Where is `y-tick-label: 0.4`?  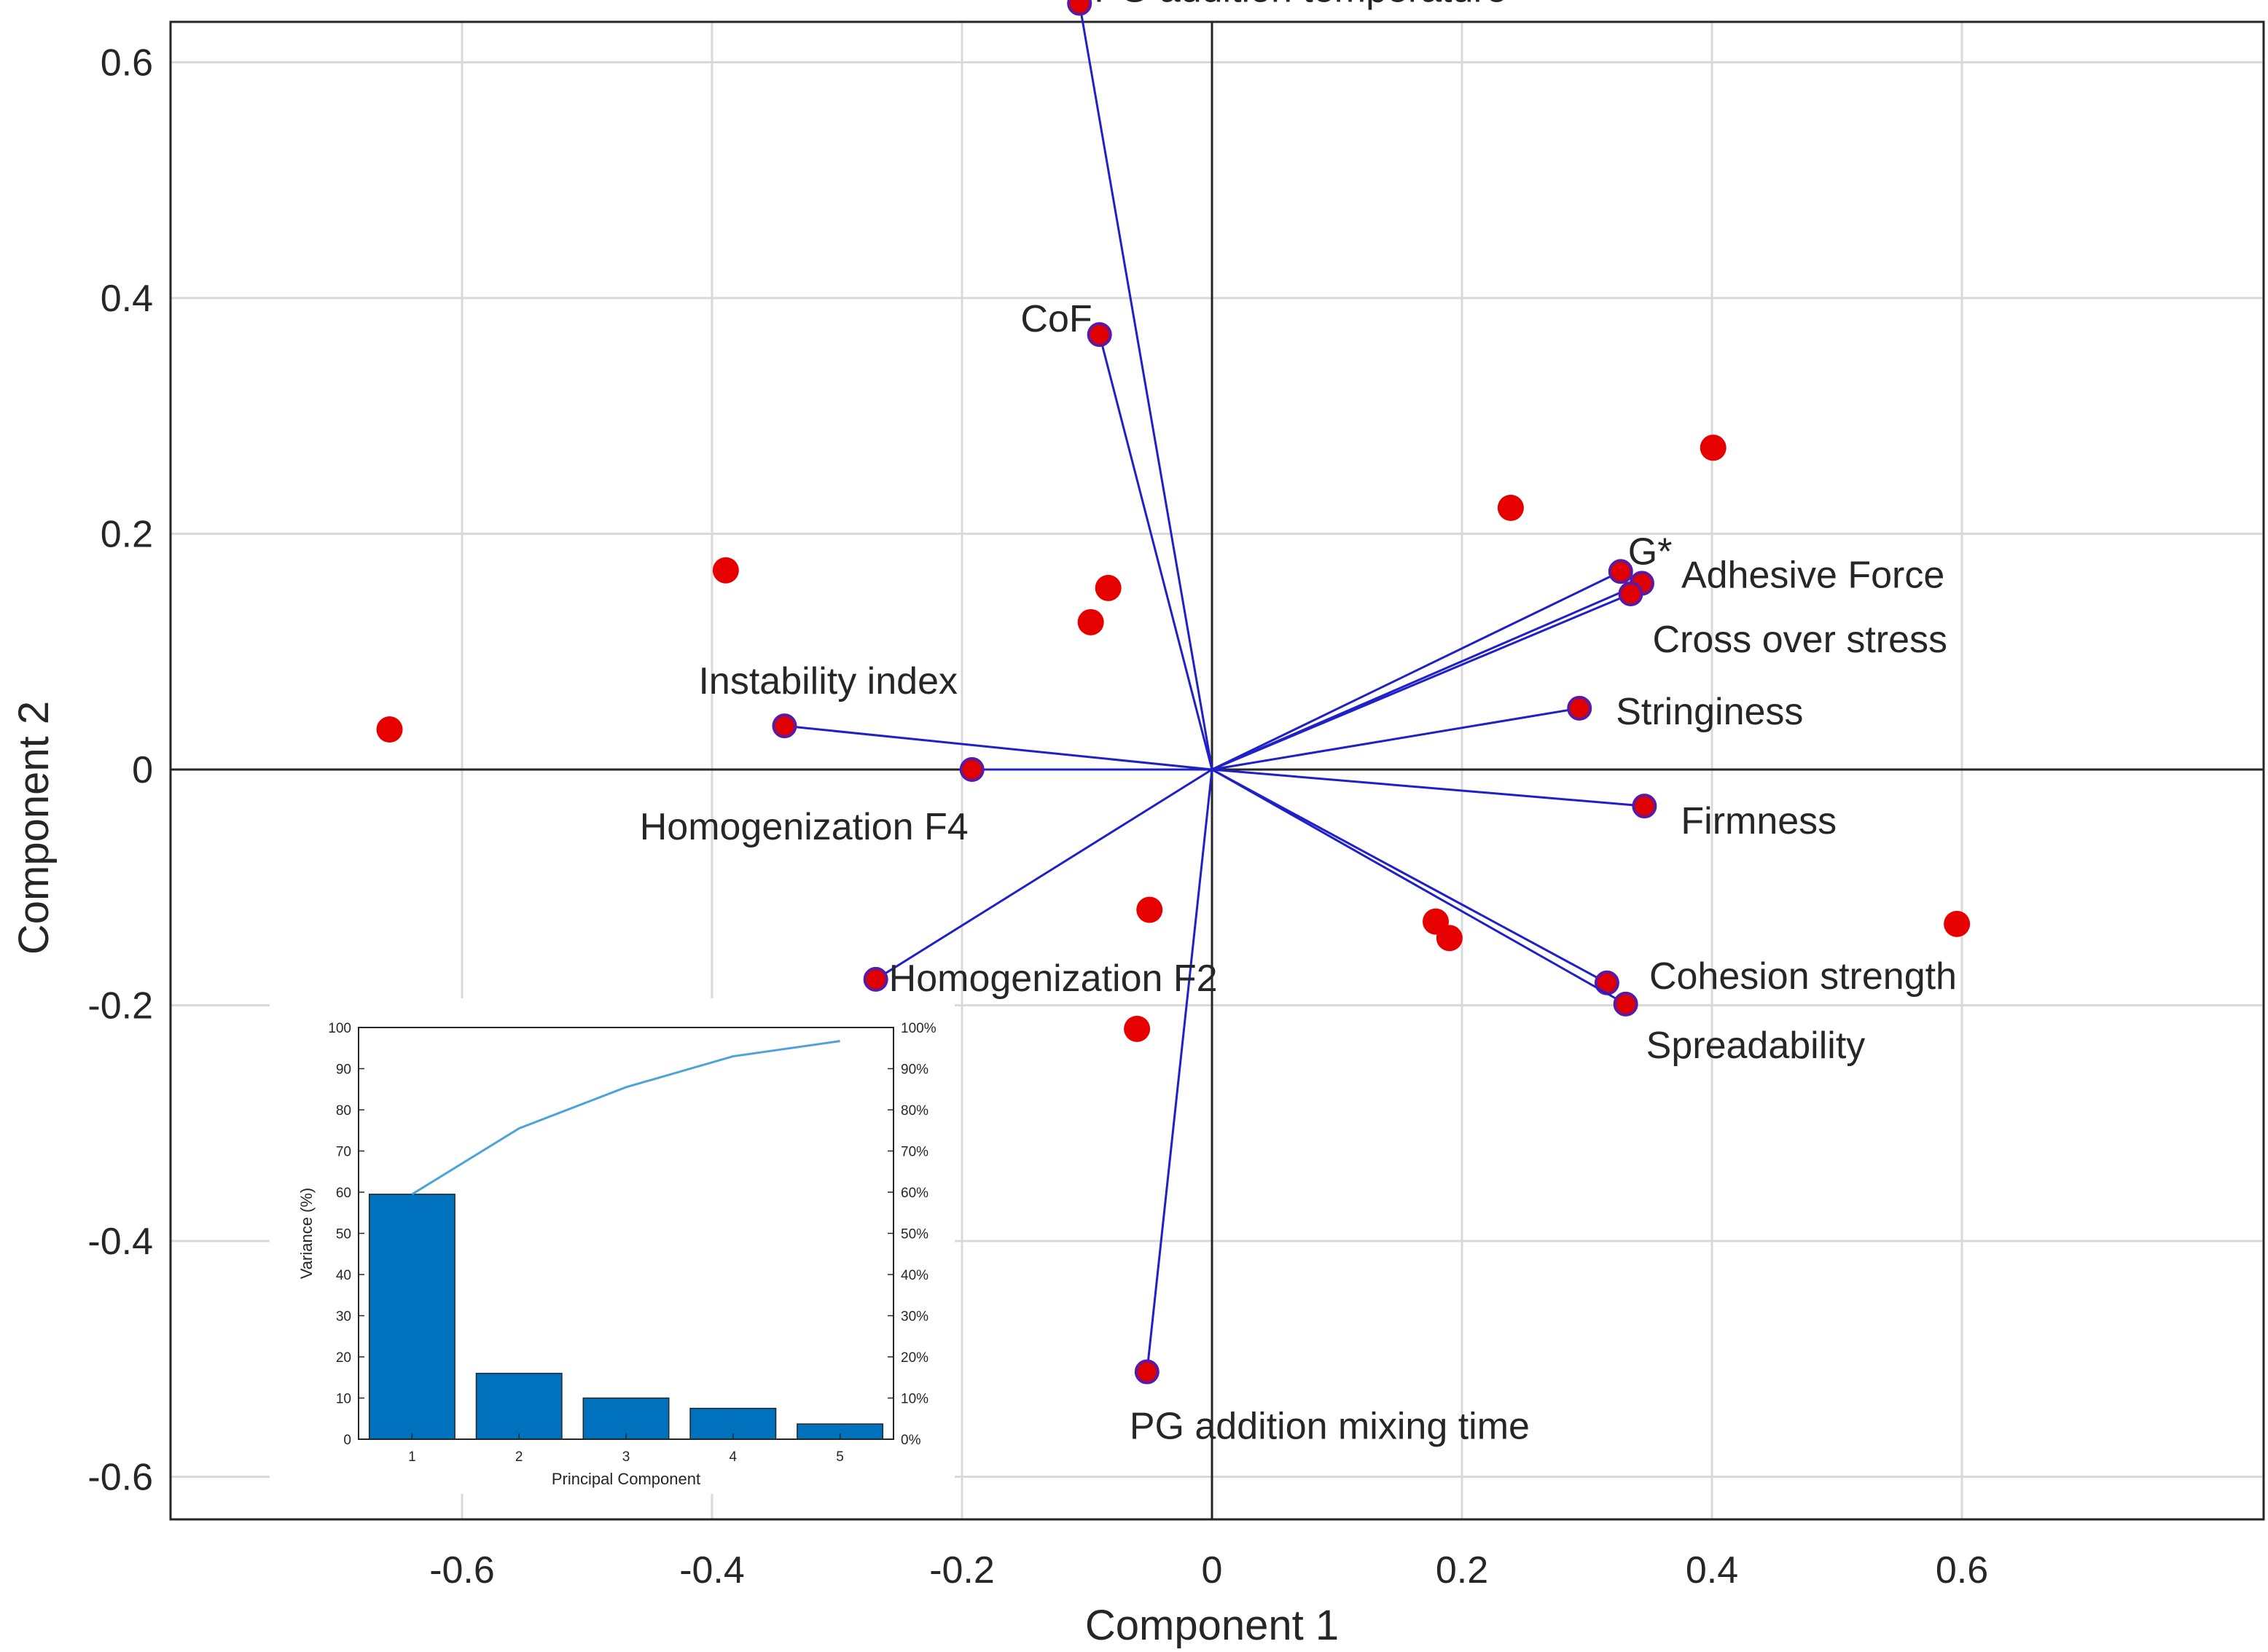
y-tick-label: 0.4 is located at coordinates (127, 299).